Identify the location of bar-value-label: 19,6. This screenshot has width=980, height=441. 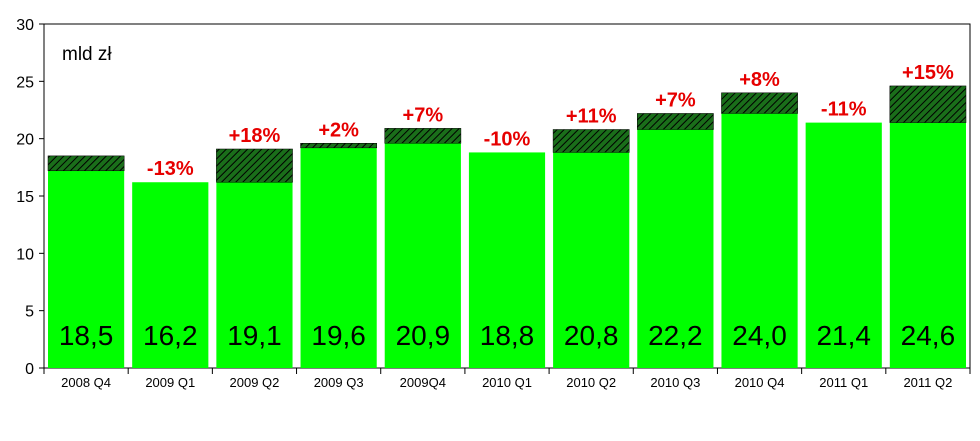
(338, 335).